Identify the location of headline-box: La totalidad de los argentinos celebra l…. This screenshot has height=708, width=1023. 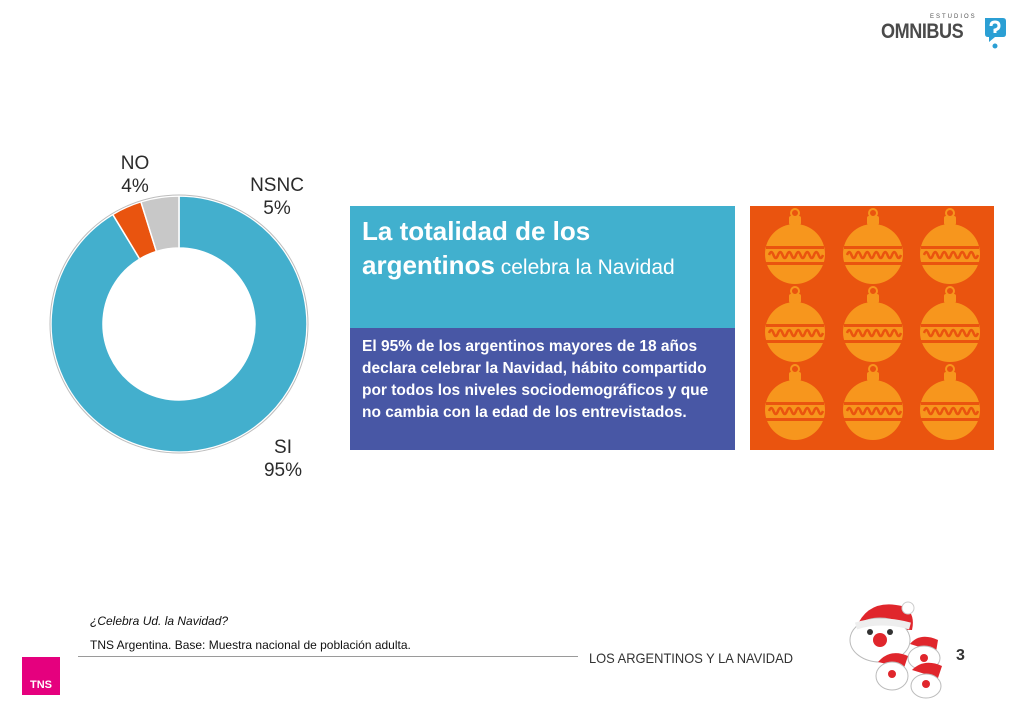
(542, 267).